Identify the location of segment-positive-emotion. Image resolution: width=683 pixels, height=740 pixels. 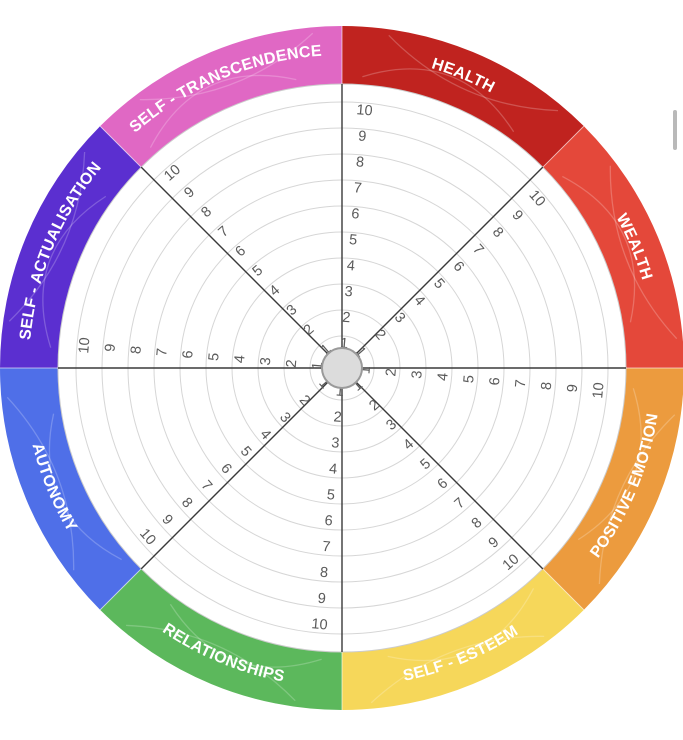
(612, 489).